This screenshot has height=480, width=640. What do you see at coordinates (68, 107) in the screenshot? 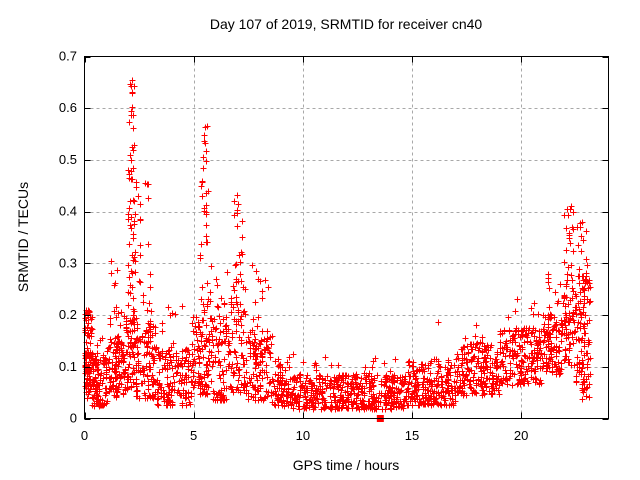
I see `y-tick-label: 0.6` at bounding box center [68, 107].